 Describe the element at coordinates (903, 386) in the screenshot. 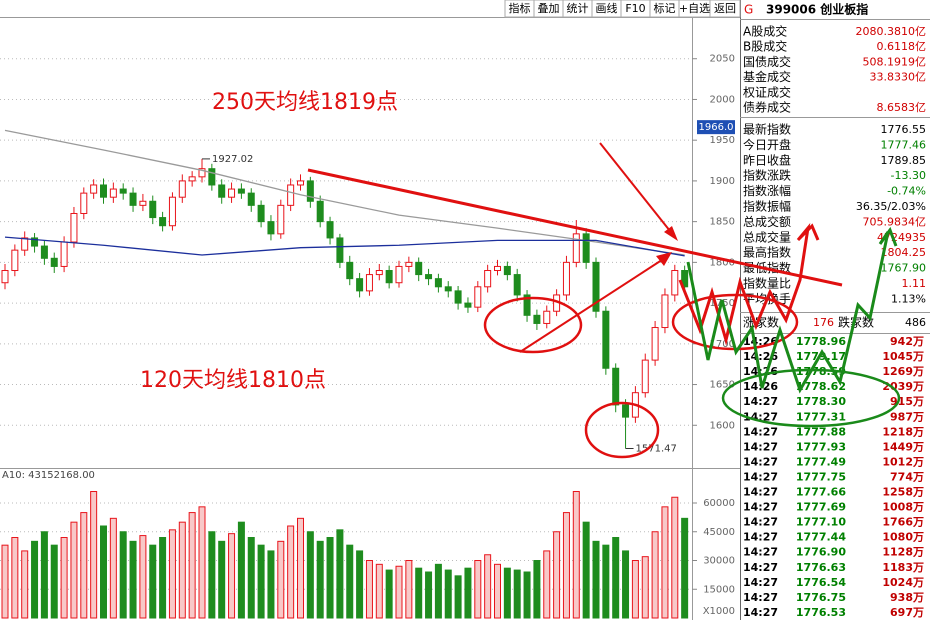

I see `tick-volume: 2039万` at that location.